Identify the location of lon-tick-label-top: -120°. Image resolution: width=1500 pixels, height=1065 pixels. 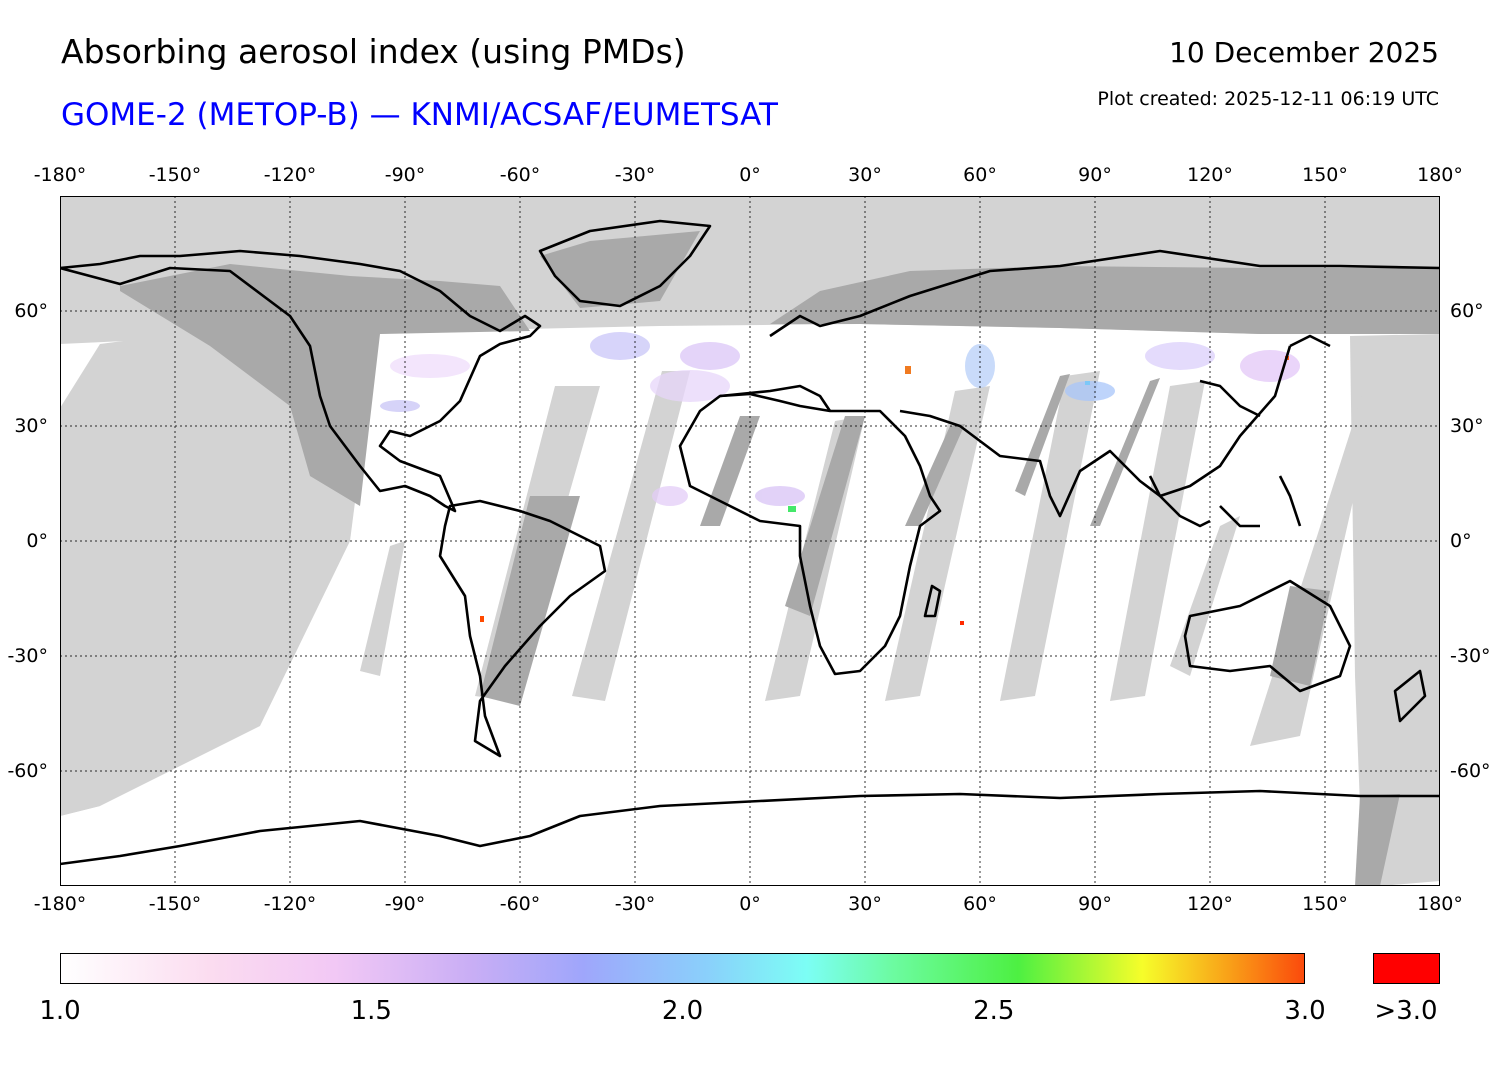
(290, 175).